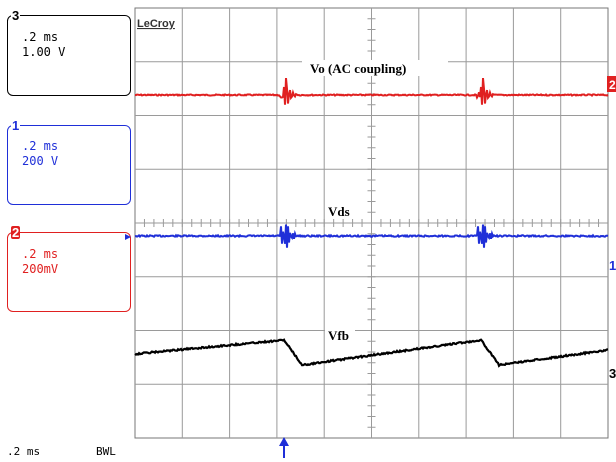 The width and height of the screenshot is (616, 462). Describe the element at coordinates (128, 237) in the screenshot. I see `ch1-ground-marker-icon` at that location.